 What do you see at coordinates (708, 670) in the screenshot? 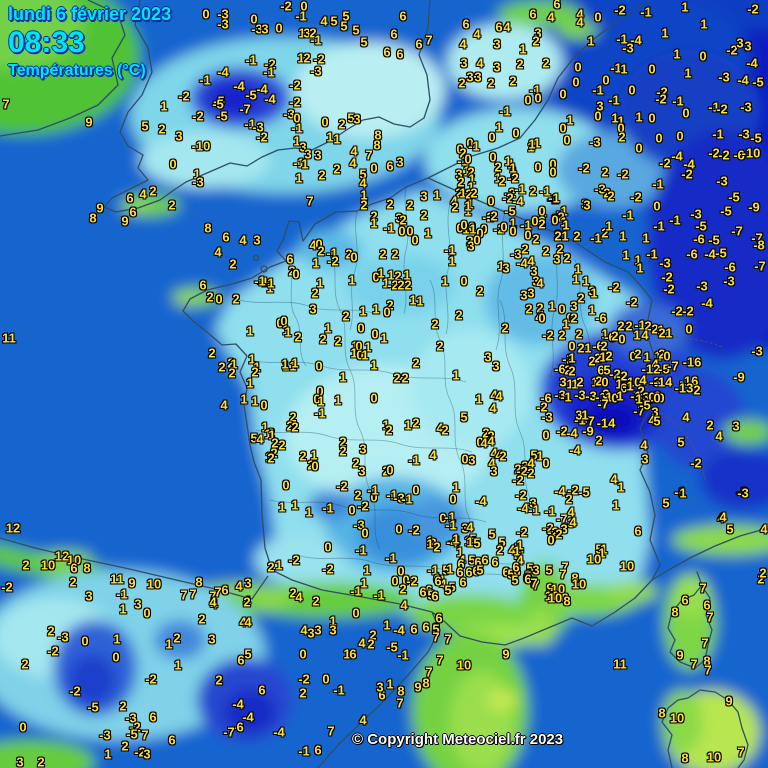
I see `temp-label: 7` at bounding box center [708, 670].